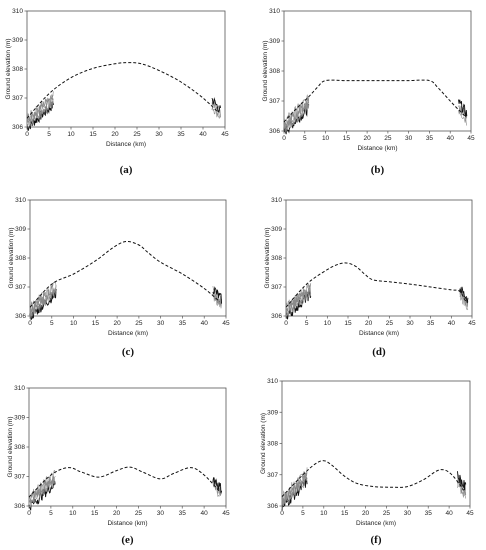 This screenshot has width=486, height=550. What do you see at coordinates (126, 170) in the screenshot?
I see `panel-label: (a)` at bounding box center [126, 170].